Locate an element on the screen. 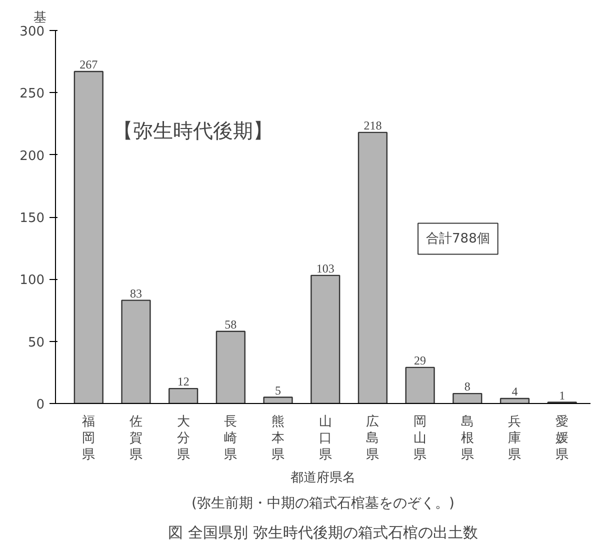 The image size is (600, 546). data-label: 218 is located at coordinates (373, 125).